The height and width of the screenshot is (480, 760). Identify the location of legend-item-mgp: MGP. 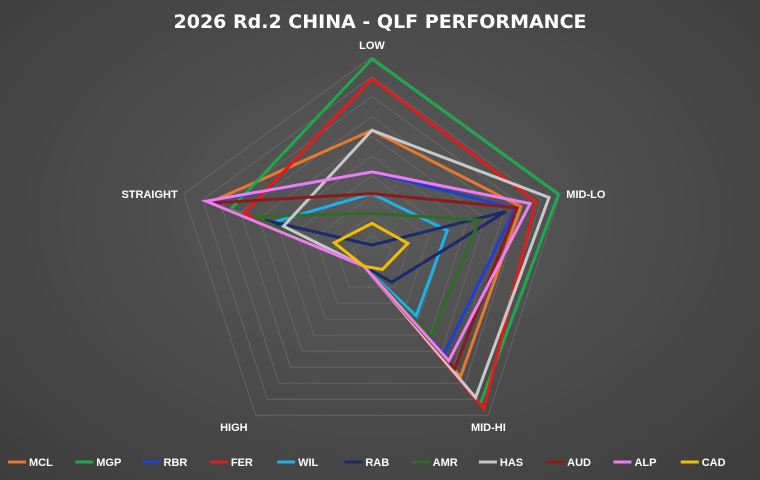
(98, 463).